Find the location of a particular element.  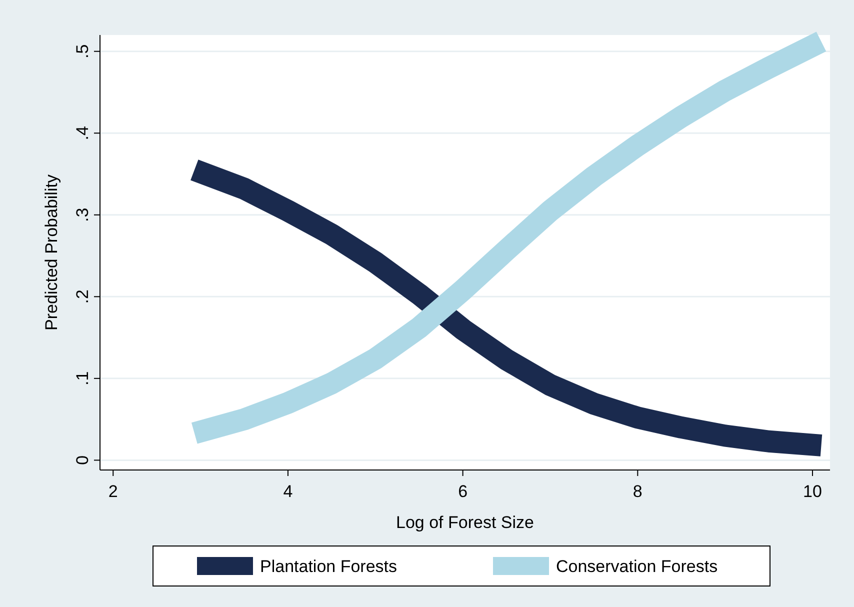

x-tick-label: 2 is located at coordinates (113, 491).